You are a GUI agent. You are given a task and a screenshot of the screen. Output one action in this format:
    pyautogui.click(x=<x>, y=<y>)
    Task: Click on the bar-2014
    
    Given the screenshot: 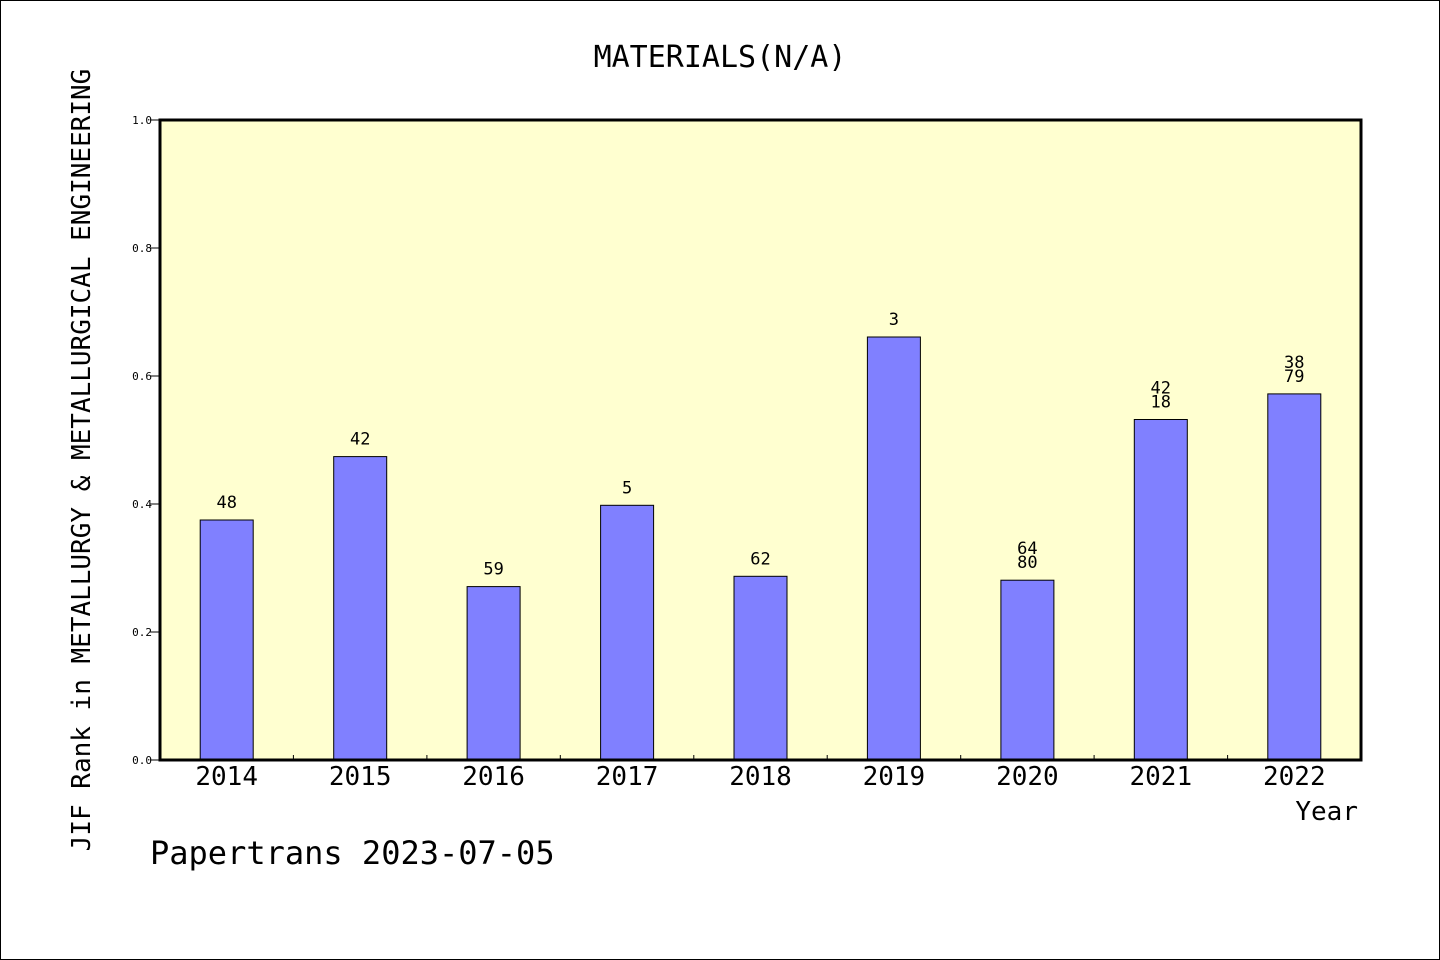 What is the action you would take?
    pyautogui.click(x=226, y=640)
    